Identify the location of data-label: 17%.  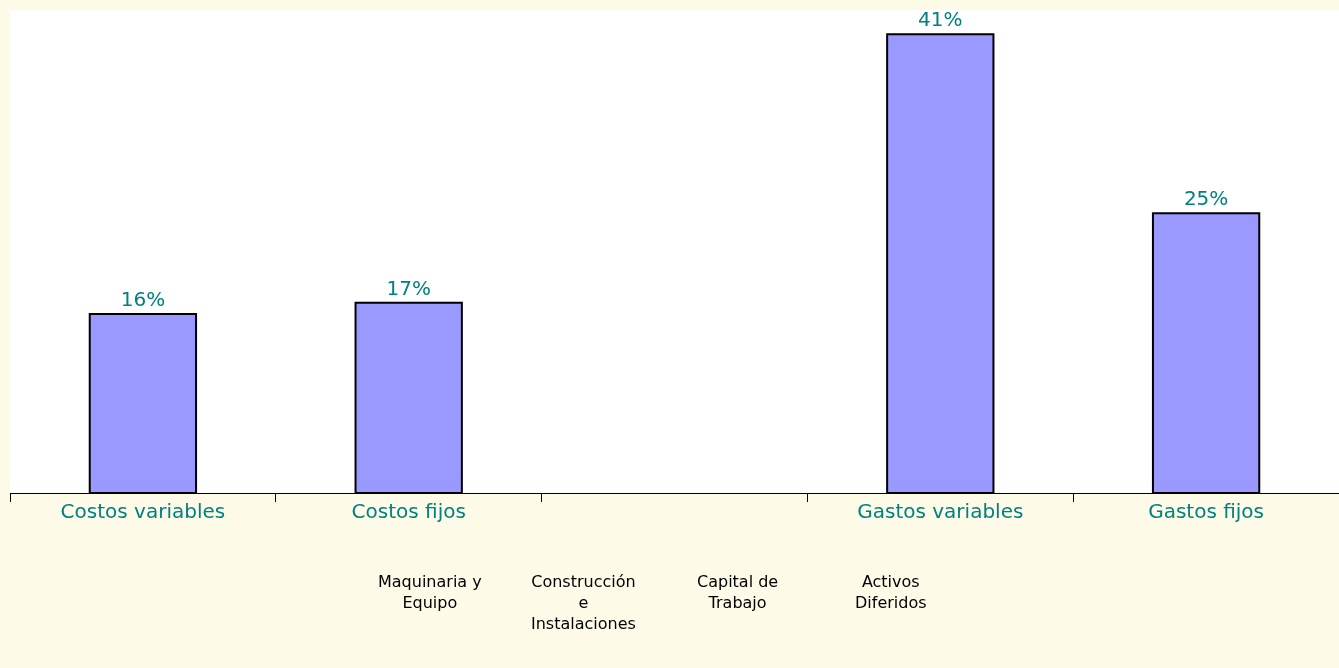
(408, 287).